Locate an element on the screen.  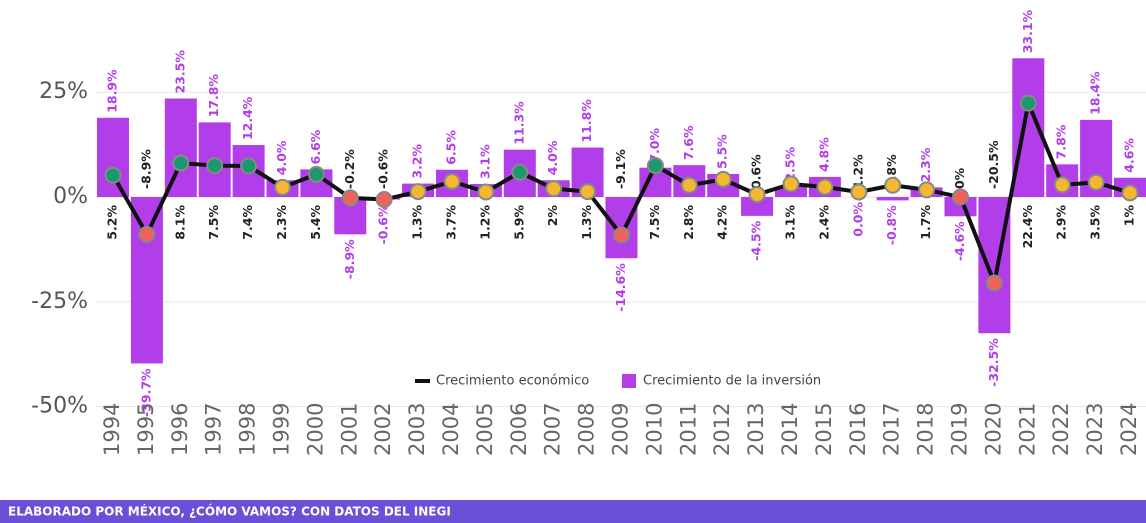
x-tick-label: 1995 is located at coordinates (146, 429).